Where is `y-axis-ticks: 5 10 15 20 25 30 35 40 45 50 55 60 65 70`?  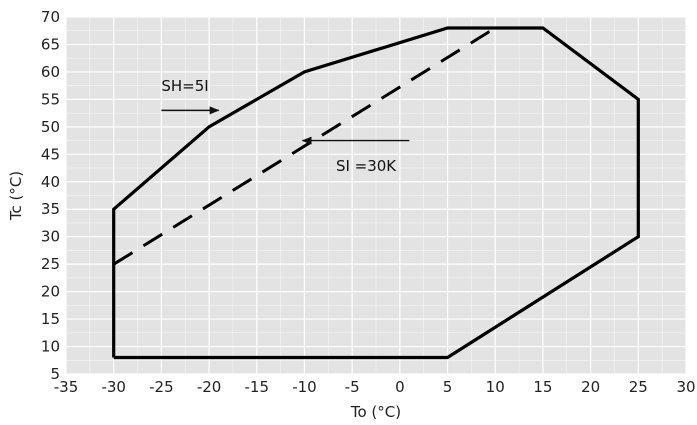 y-axis-ticks: 5 10 15 20 25 30 35 40 45 50 55 60 65 70 is located at coordinates (50, 195).